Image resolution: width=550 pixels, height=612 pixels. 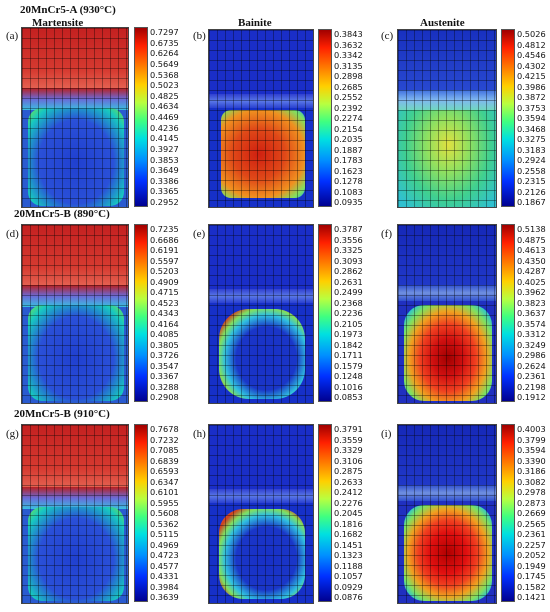 I want to click on panel-letter-d: (d), so click(x=12, y=234).